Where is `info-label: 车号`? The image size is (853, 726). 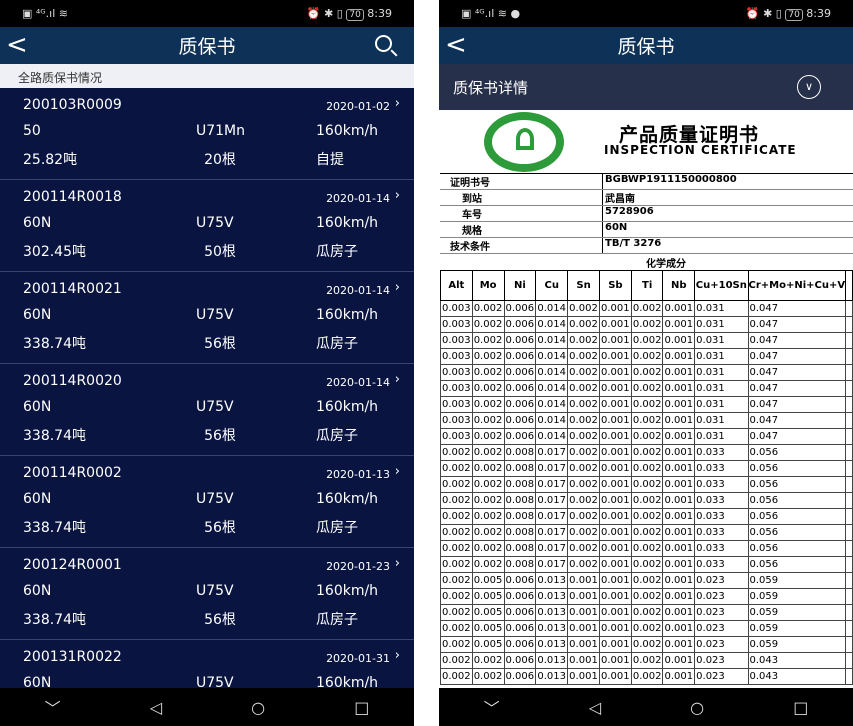 info-label: 车号 is located at coordinates (521, 213).